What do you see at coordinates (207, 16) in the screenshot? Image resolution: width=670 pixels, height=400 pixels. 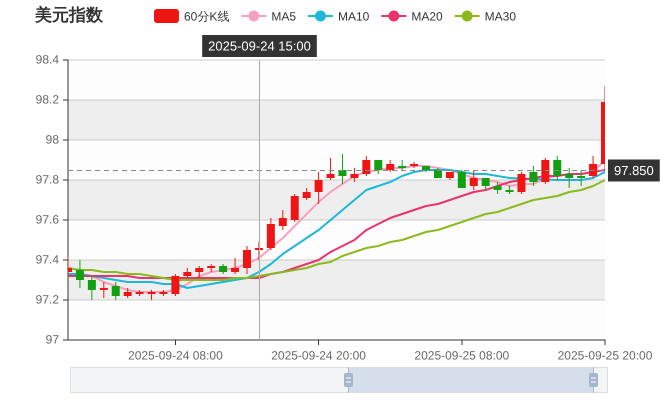 I see `legend-label: 60分K线` at bounding box center [207, 16].